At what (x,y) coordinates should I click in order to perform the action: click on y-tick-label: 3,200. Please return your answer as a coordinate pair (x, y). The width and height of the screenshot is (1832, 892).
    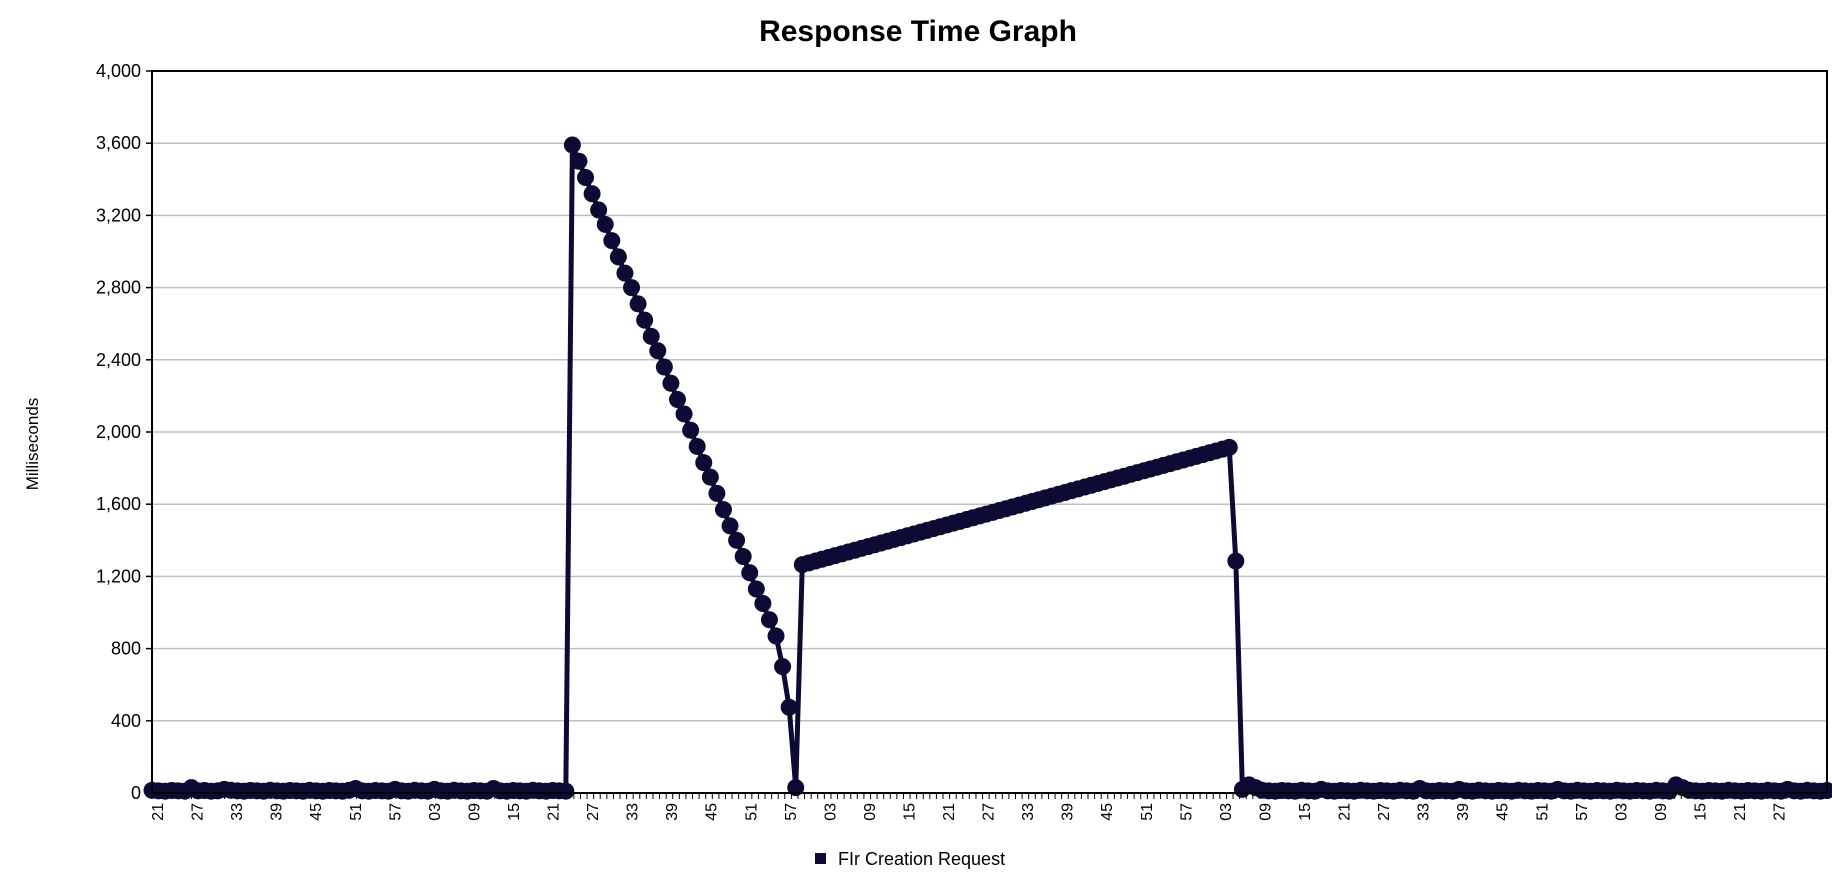
    Looking at the image, I should click on (118, 215).